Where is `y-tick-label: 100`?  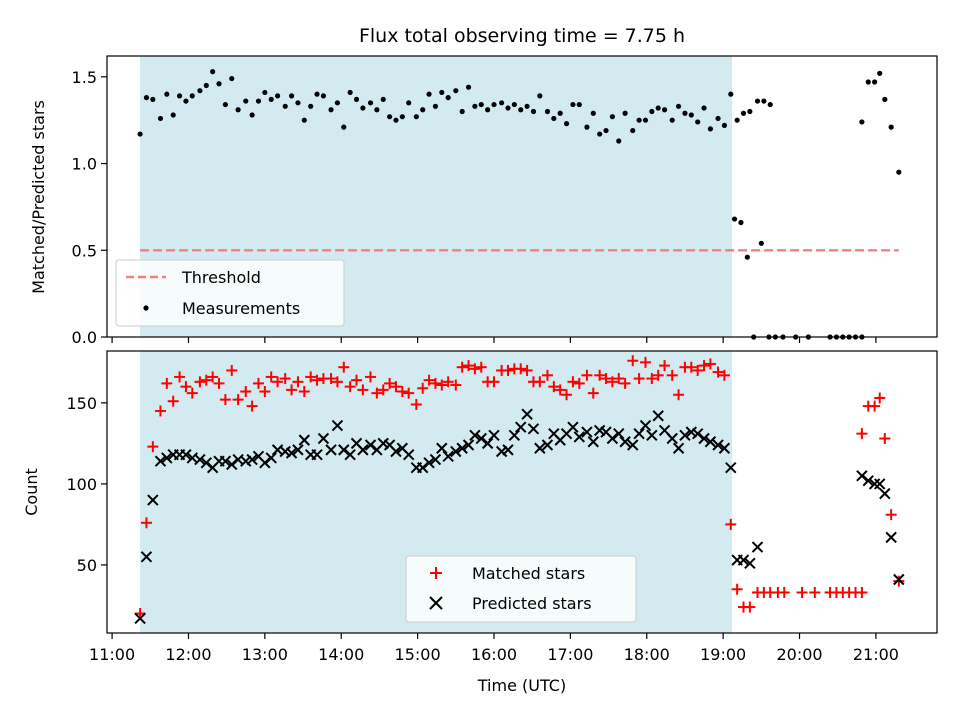
y-tick-label: 100 is located at coordinates (81, 484).